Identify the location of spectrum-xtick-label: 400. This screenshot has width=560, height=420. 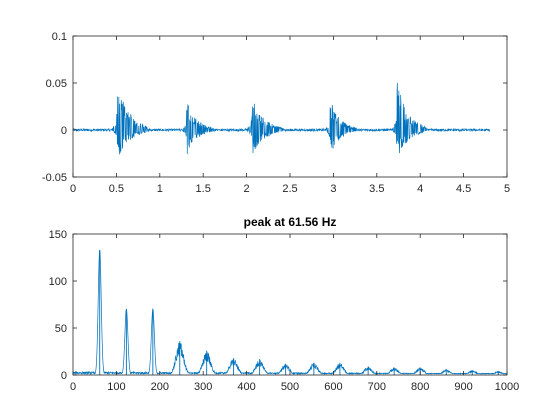
(246, 387).